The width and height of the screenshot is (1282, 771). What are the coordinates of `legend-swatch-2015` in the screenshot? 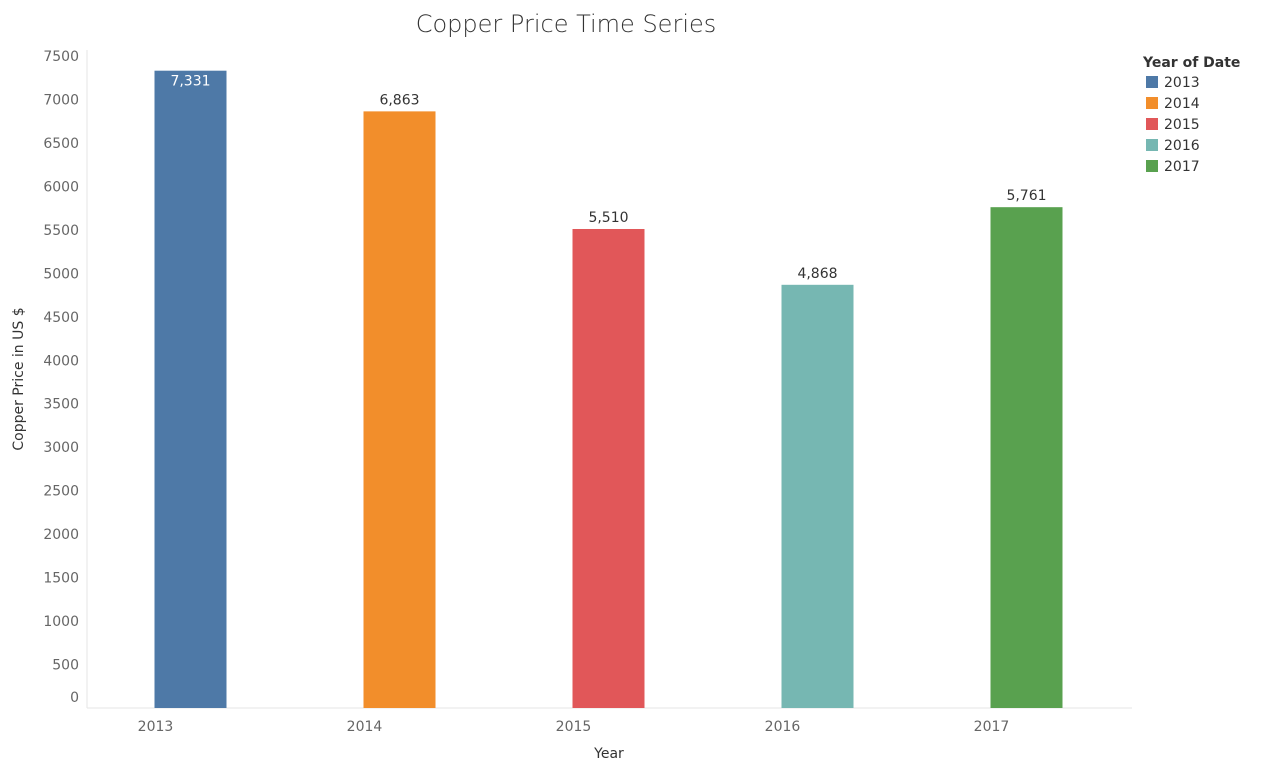 It's located at (1152, 124).